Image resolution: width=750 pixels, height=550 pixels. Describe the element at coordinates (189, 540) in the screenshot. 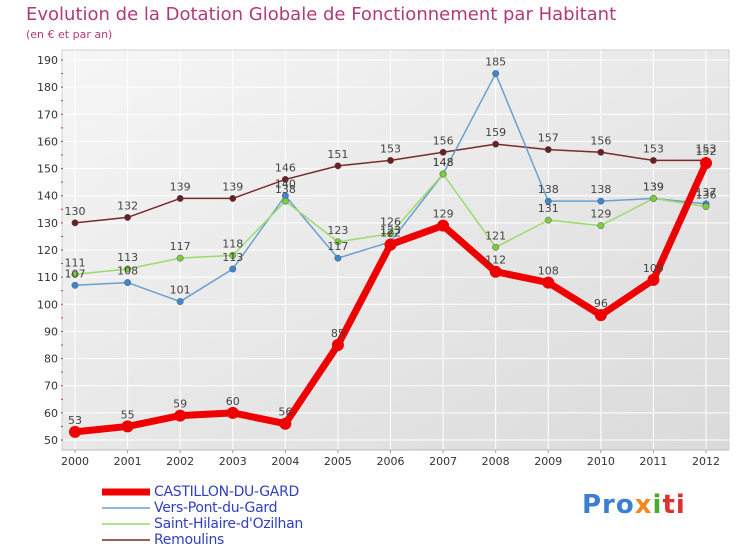

I see `legend-label-remoulins: Remoulins` at that location.